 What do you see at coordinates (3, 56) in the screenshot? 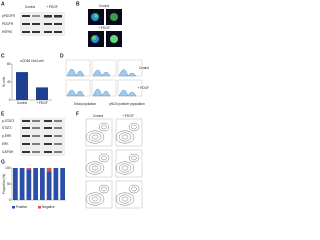
I see `panel-letter: C` at bounding box center [3, 56].